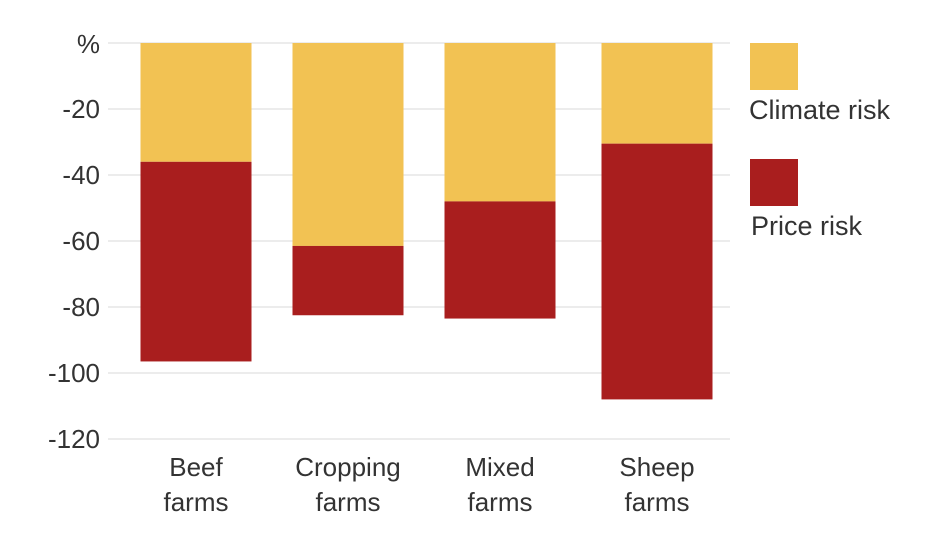 The width and height of the screenshot is (933, 544). What do you see at coordinates (74, 373) in the screenshot?
I see `y-tick-label: -100` at bounding box center [74, 373].